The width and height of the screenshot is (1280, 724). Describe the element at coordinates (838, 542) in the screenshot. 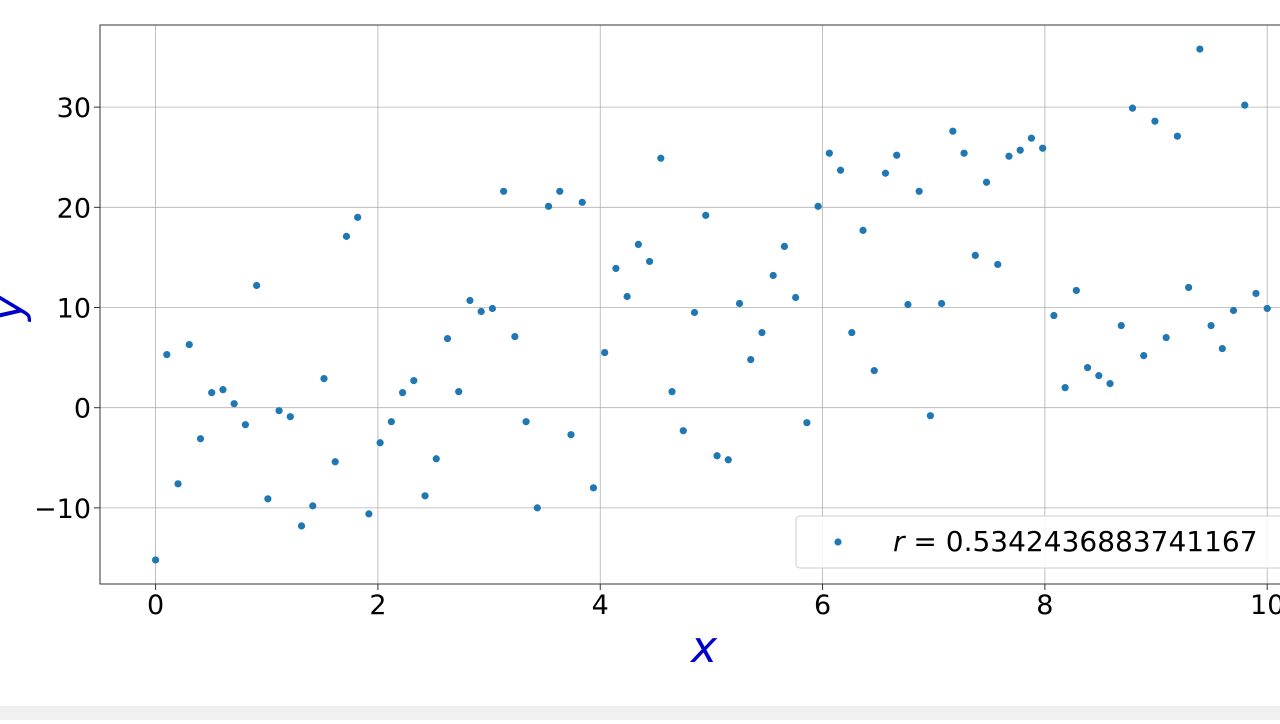

I see `legend-marker` at that location.